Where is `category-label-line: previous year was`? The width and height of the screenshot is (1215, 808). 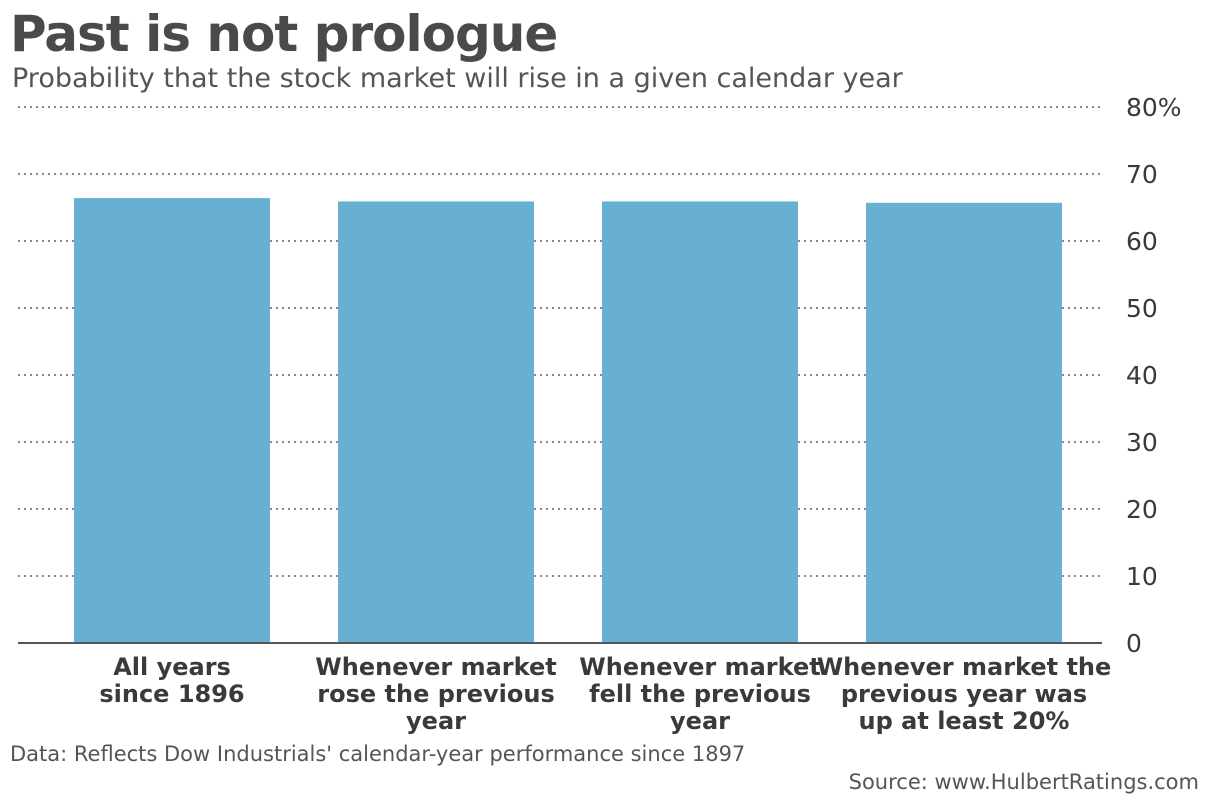
category-label-line: previous year was is located at coordinates (964, 694).